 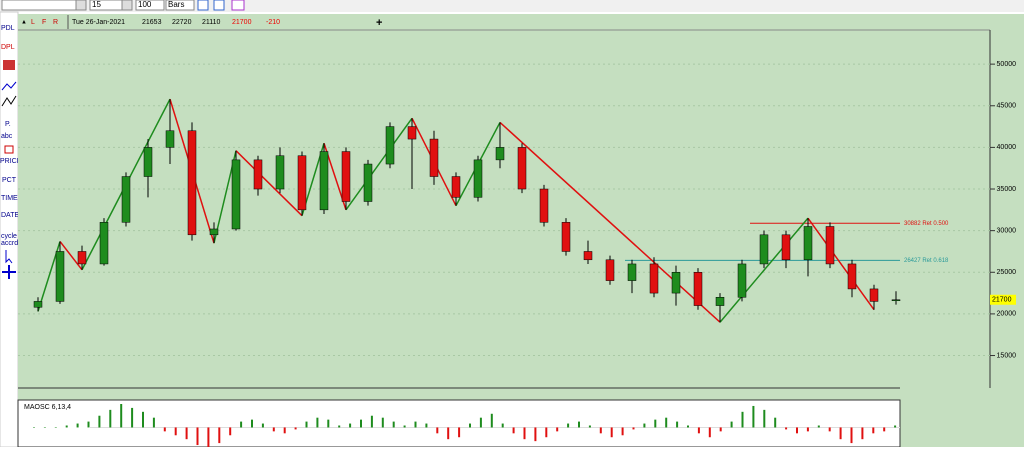 I want to click on tool-label: DPL, so click(x=8, y=47).